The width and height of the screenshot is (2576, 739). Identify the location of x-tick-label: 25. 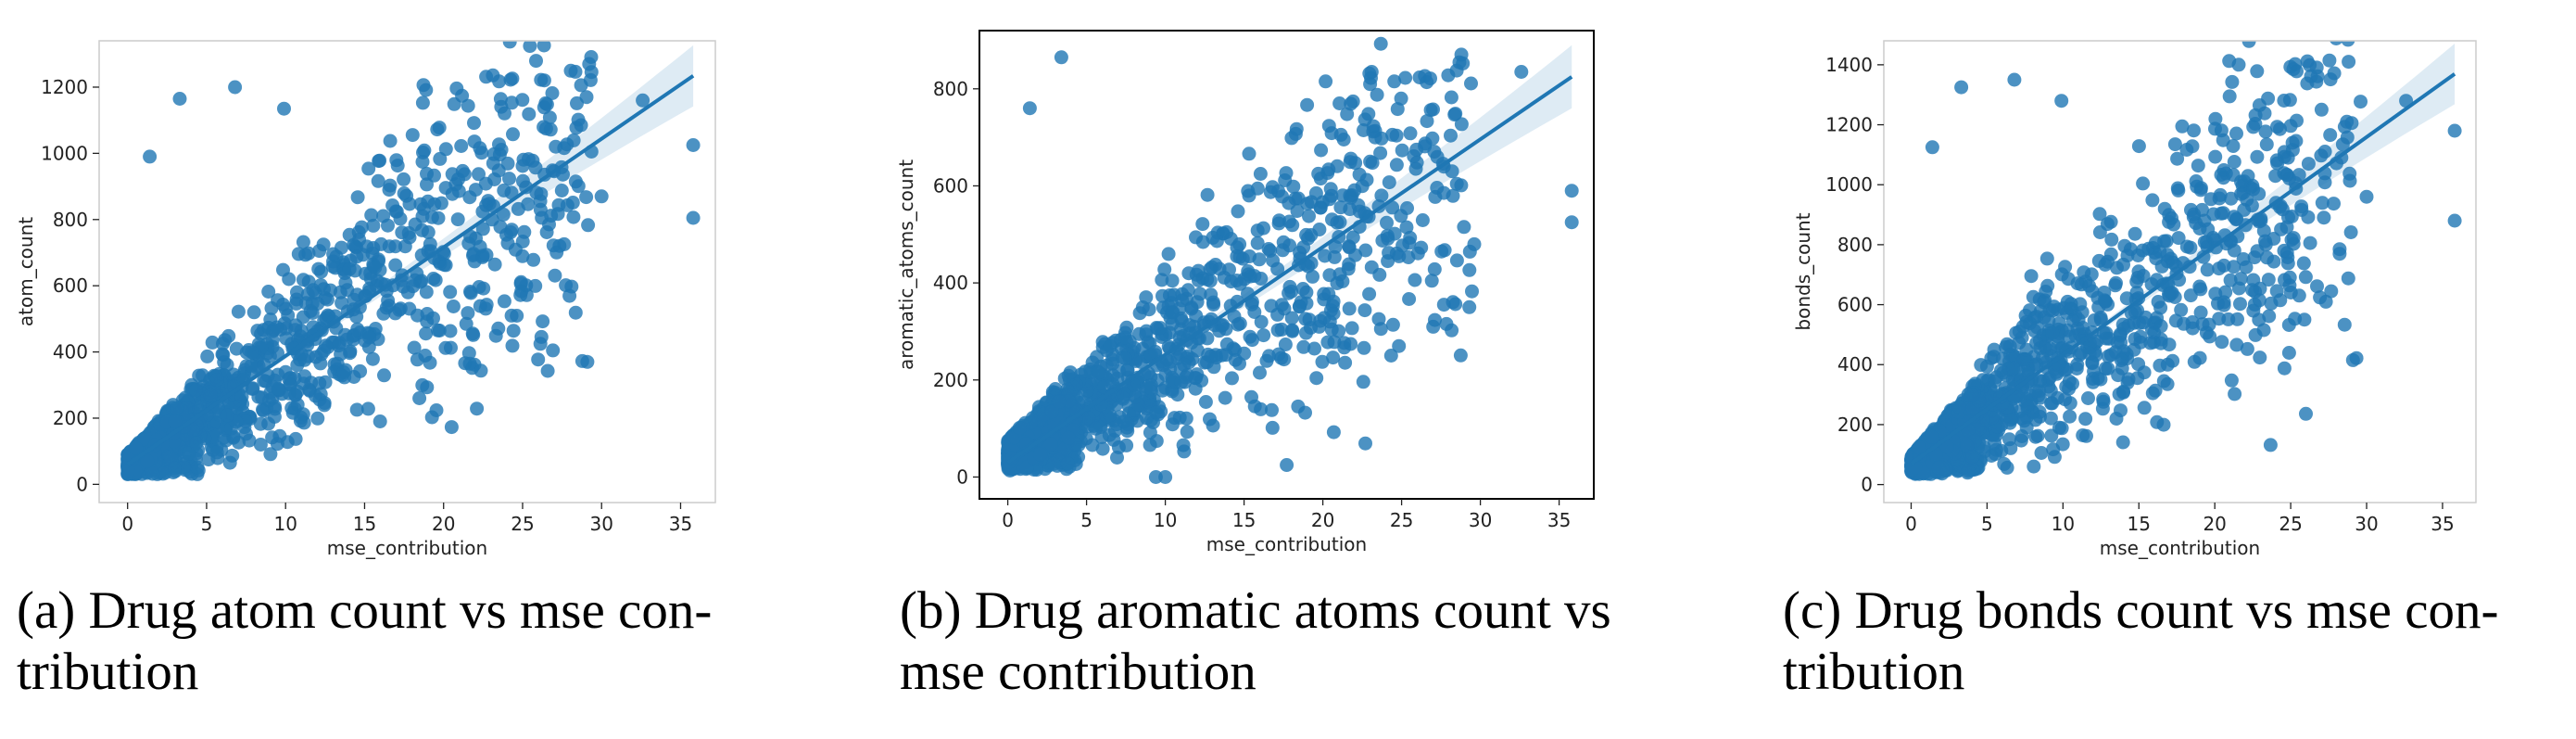
(2290, 524).